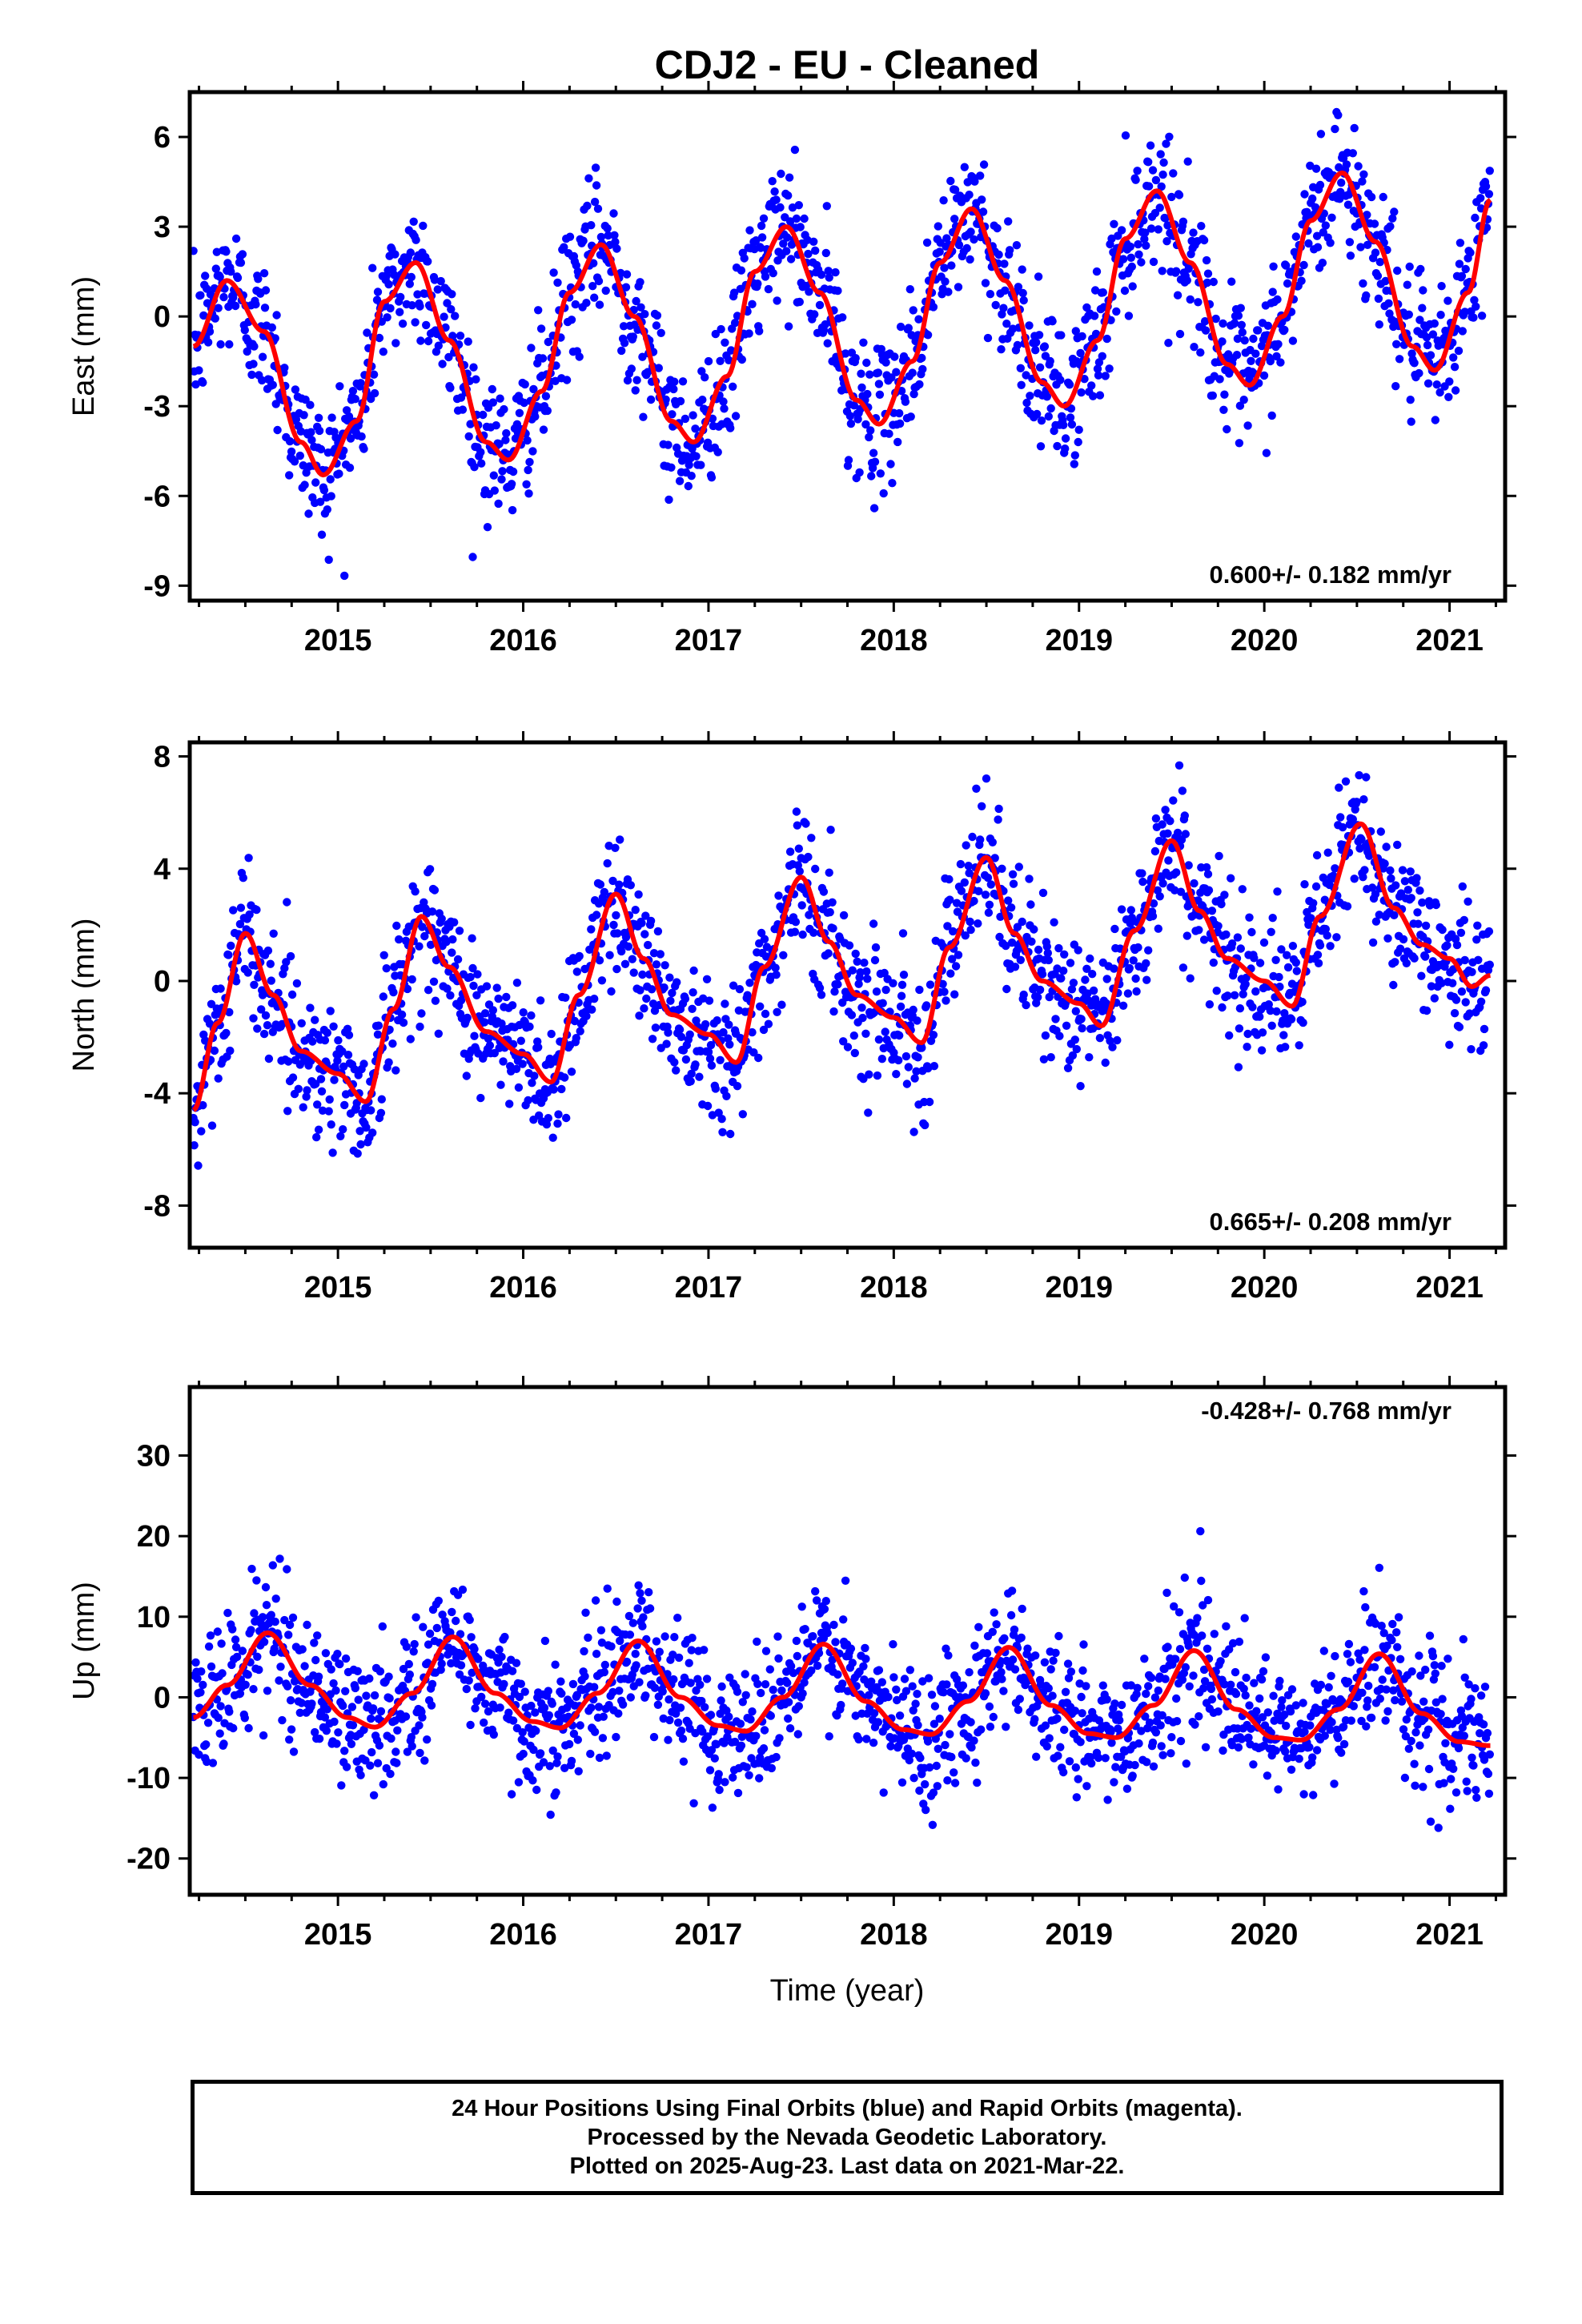  Describe the element at coordinates (709, 1288) in the screenshot. I see `x-tick-label: 2017` at that location.